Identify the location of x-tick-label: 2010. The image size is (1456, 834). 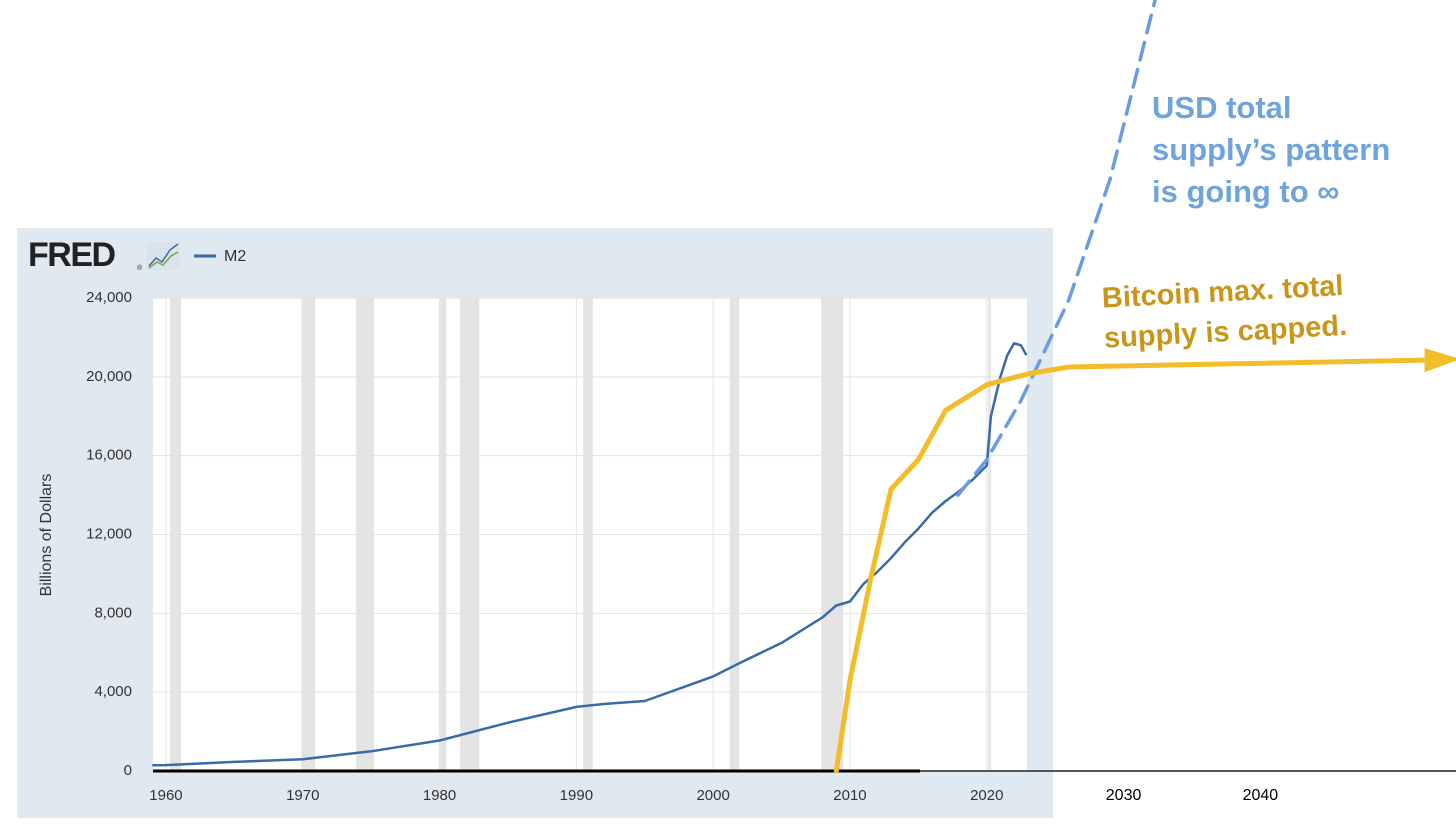
(849, 795).